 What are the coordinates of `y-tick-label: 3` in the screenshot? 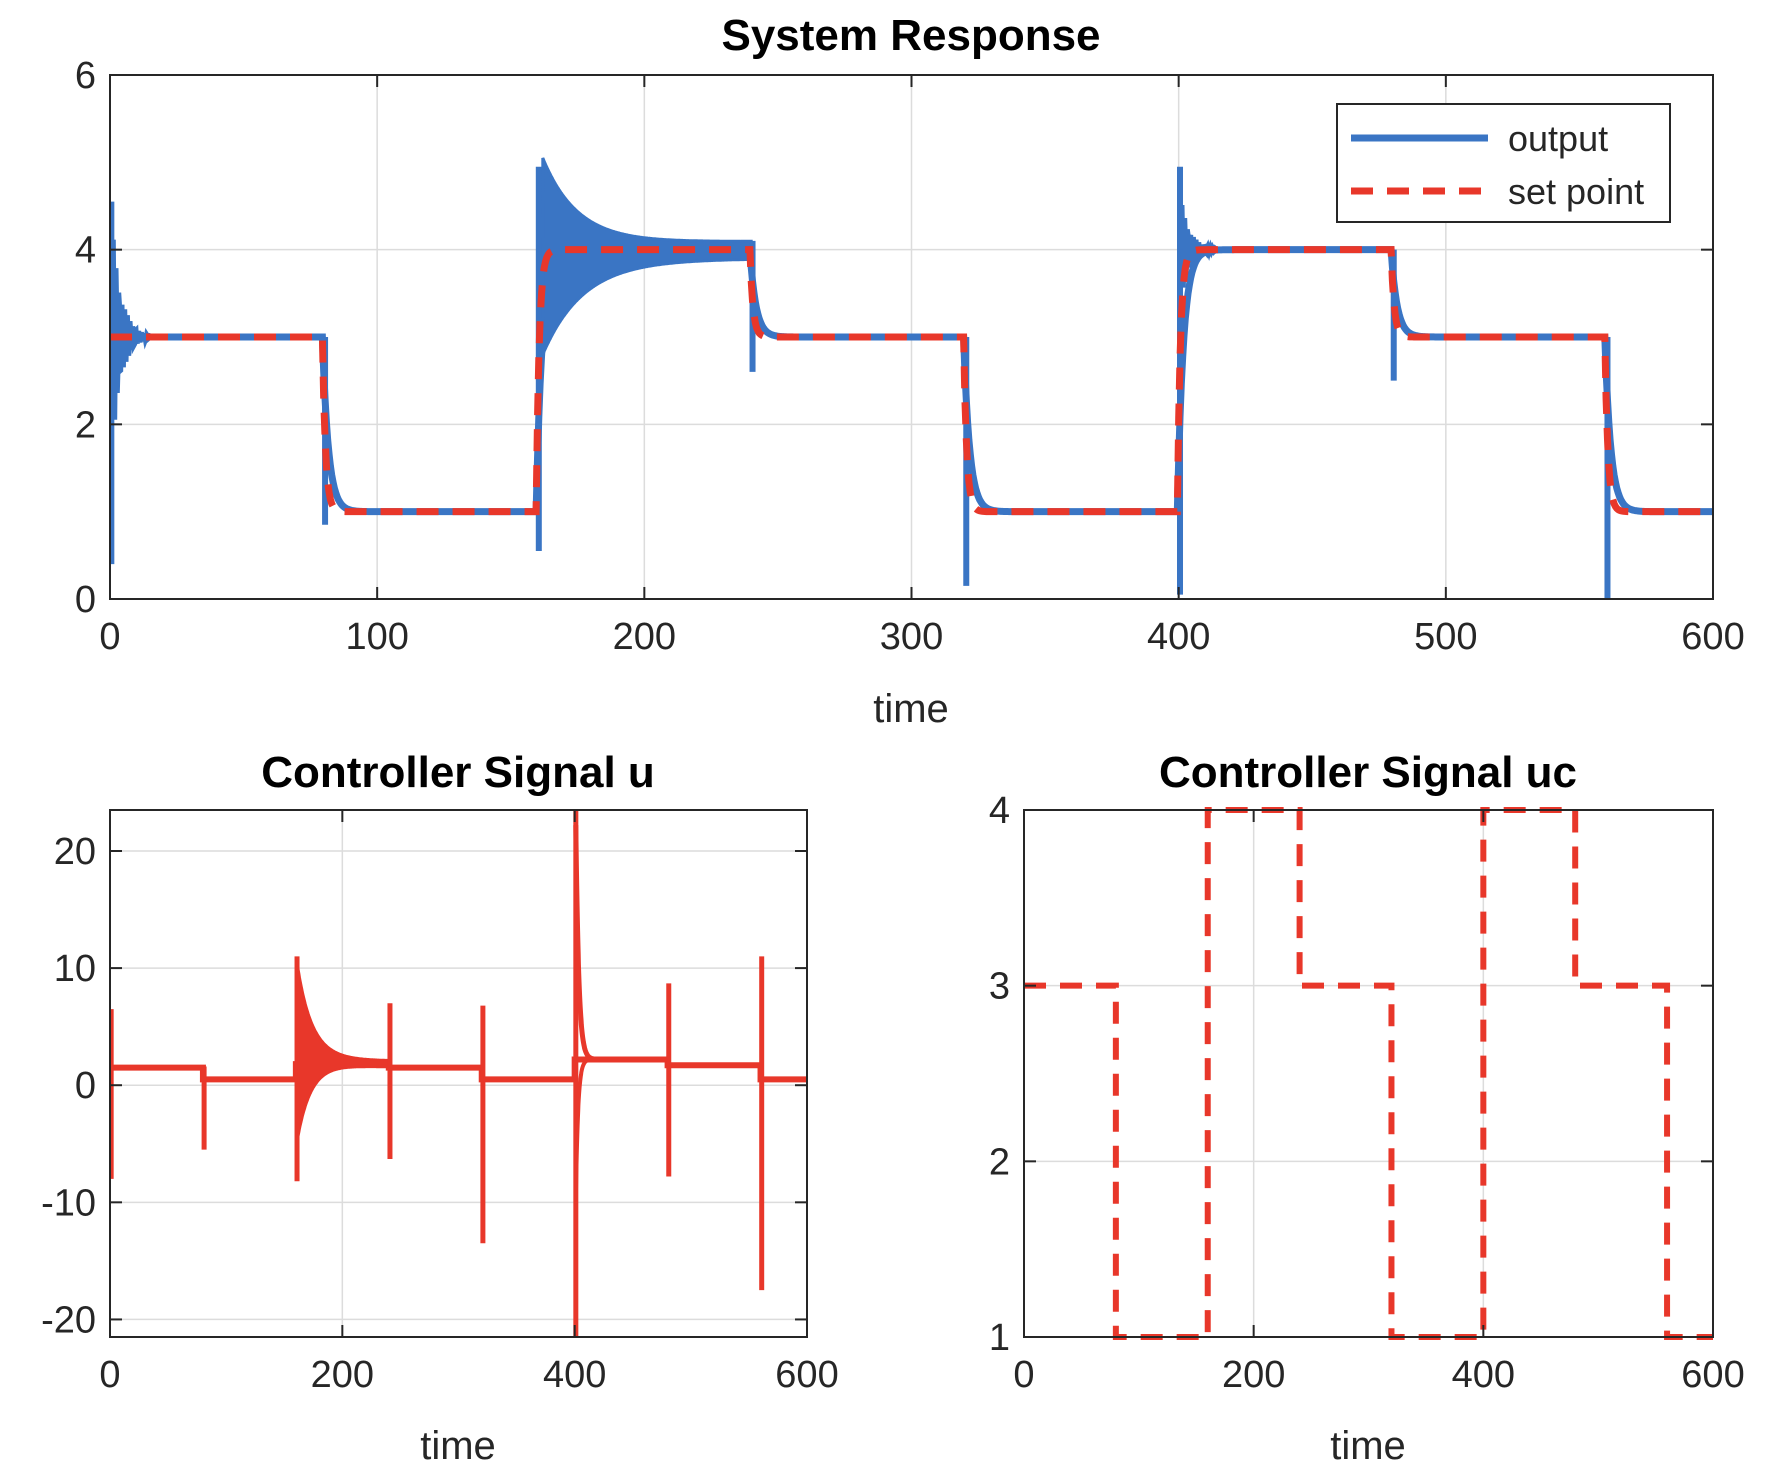 It's located at (999, 987).